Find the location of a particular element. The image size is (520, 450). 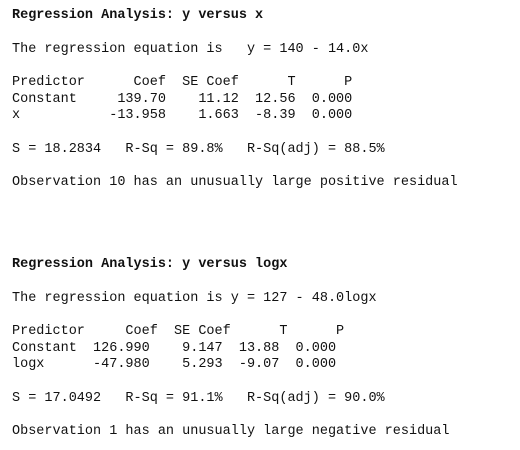

analysis-1-row-constant: Constant 139.70 11.12 12.56 0.000 is located at coordinates (182, 99).